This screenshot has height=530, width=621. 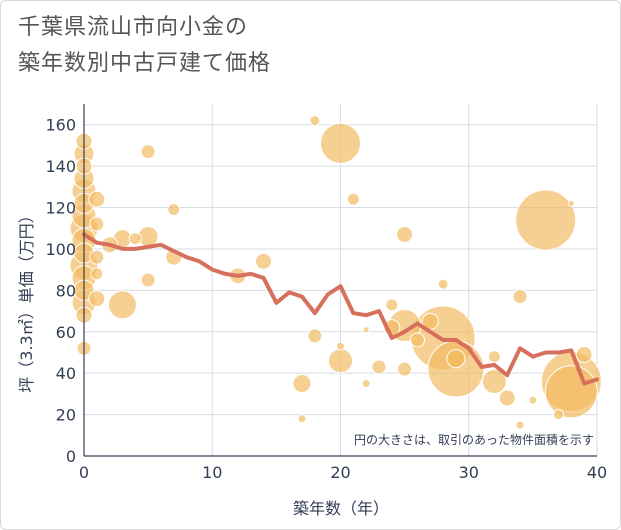 I want to click on y-tick-label: 0, so click(x=71, y=456).